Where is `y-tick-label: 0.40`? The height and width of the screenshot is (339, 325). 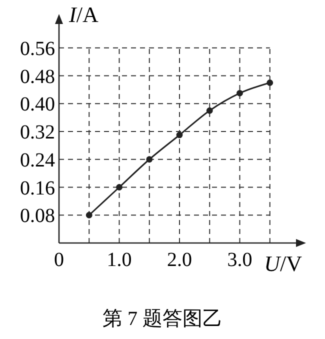
y-tick-label: 0.40 is located at coordinates (37, 105).